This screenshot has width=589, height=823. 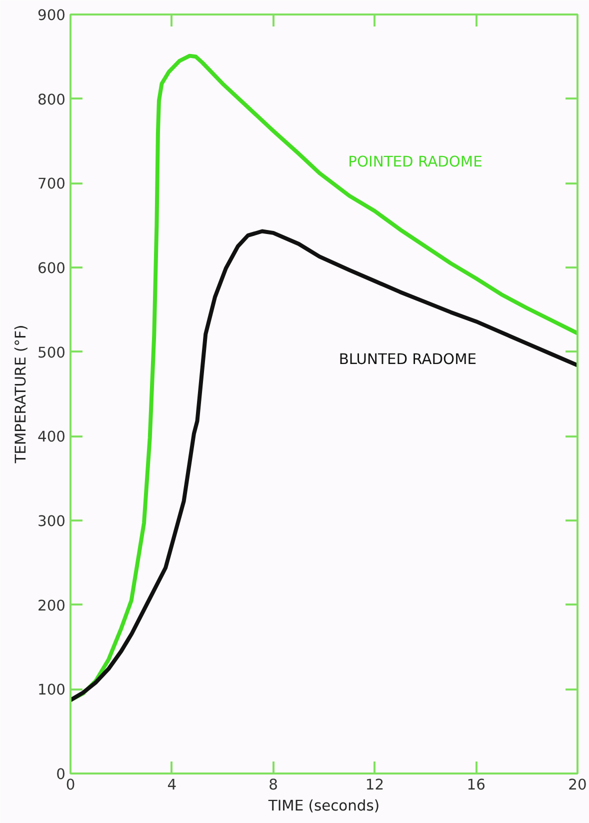 What do you see at coordinates (52, 99) in the screenshot?
I see `y-tick-label: 800` at bounding box center [52, 99].